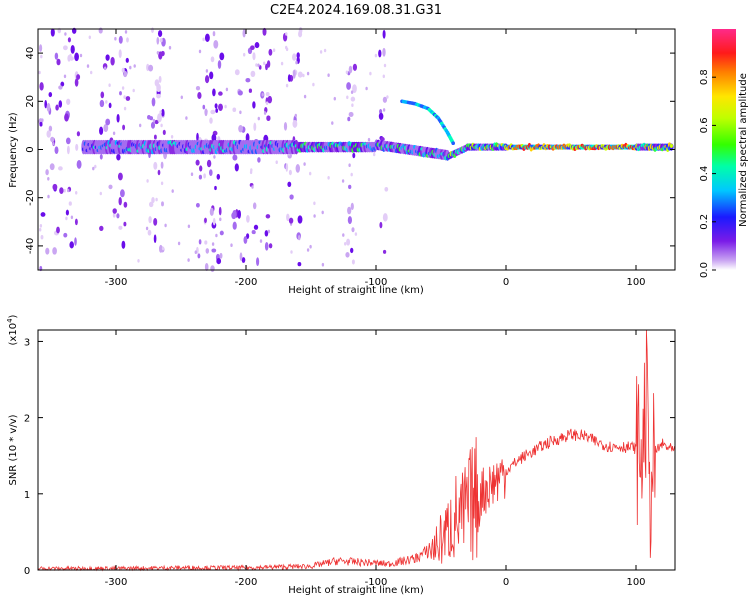  What do you see at coordinates (116, 582) in the screenshot?
I see `snr-x-tick-label: -300` at bounding box center [116, 582].